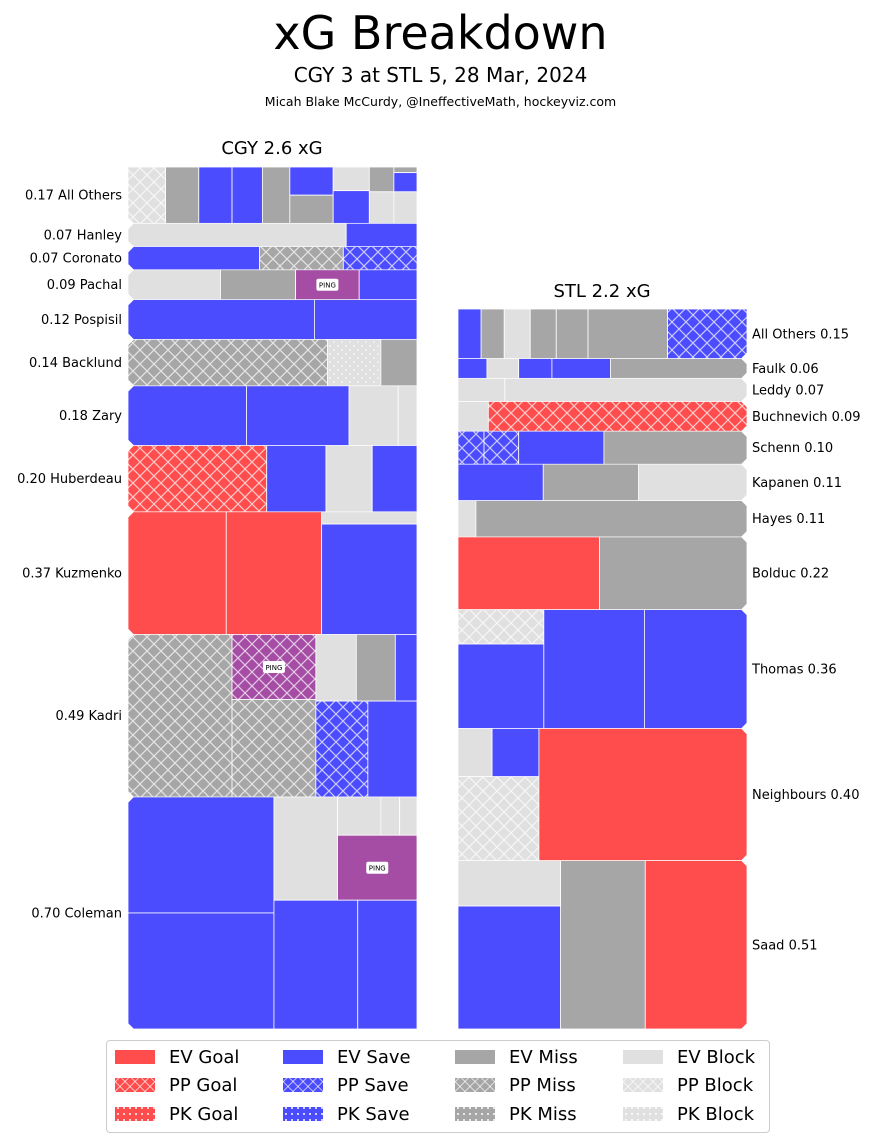 This screenshot has height=1142, width=881. I want to click on player-row-neighbours: Neighbours 0.40, so click(658, 794).